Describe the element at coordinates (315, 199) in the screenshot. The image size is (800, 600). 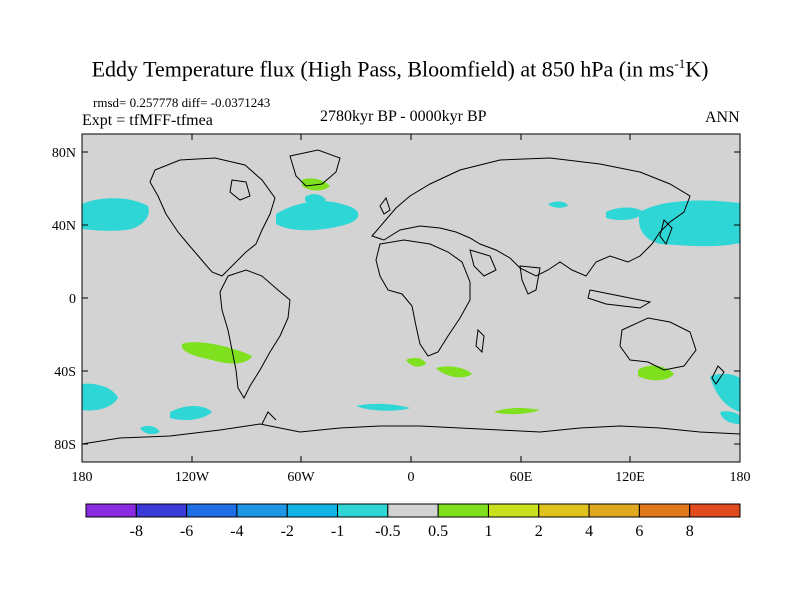
I see `patch-atlantic-small` at that location.